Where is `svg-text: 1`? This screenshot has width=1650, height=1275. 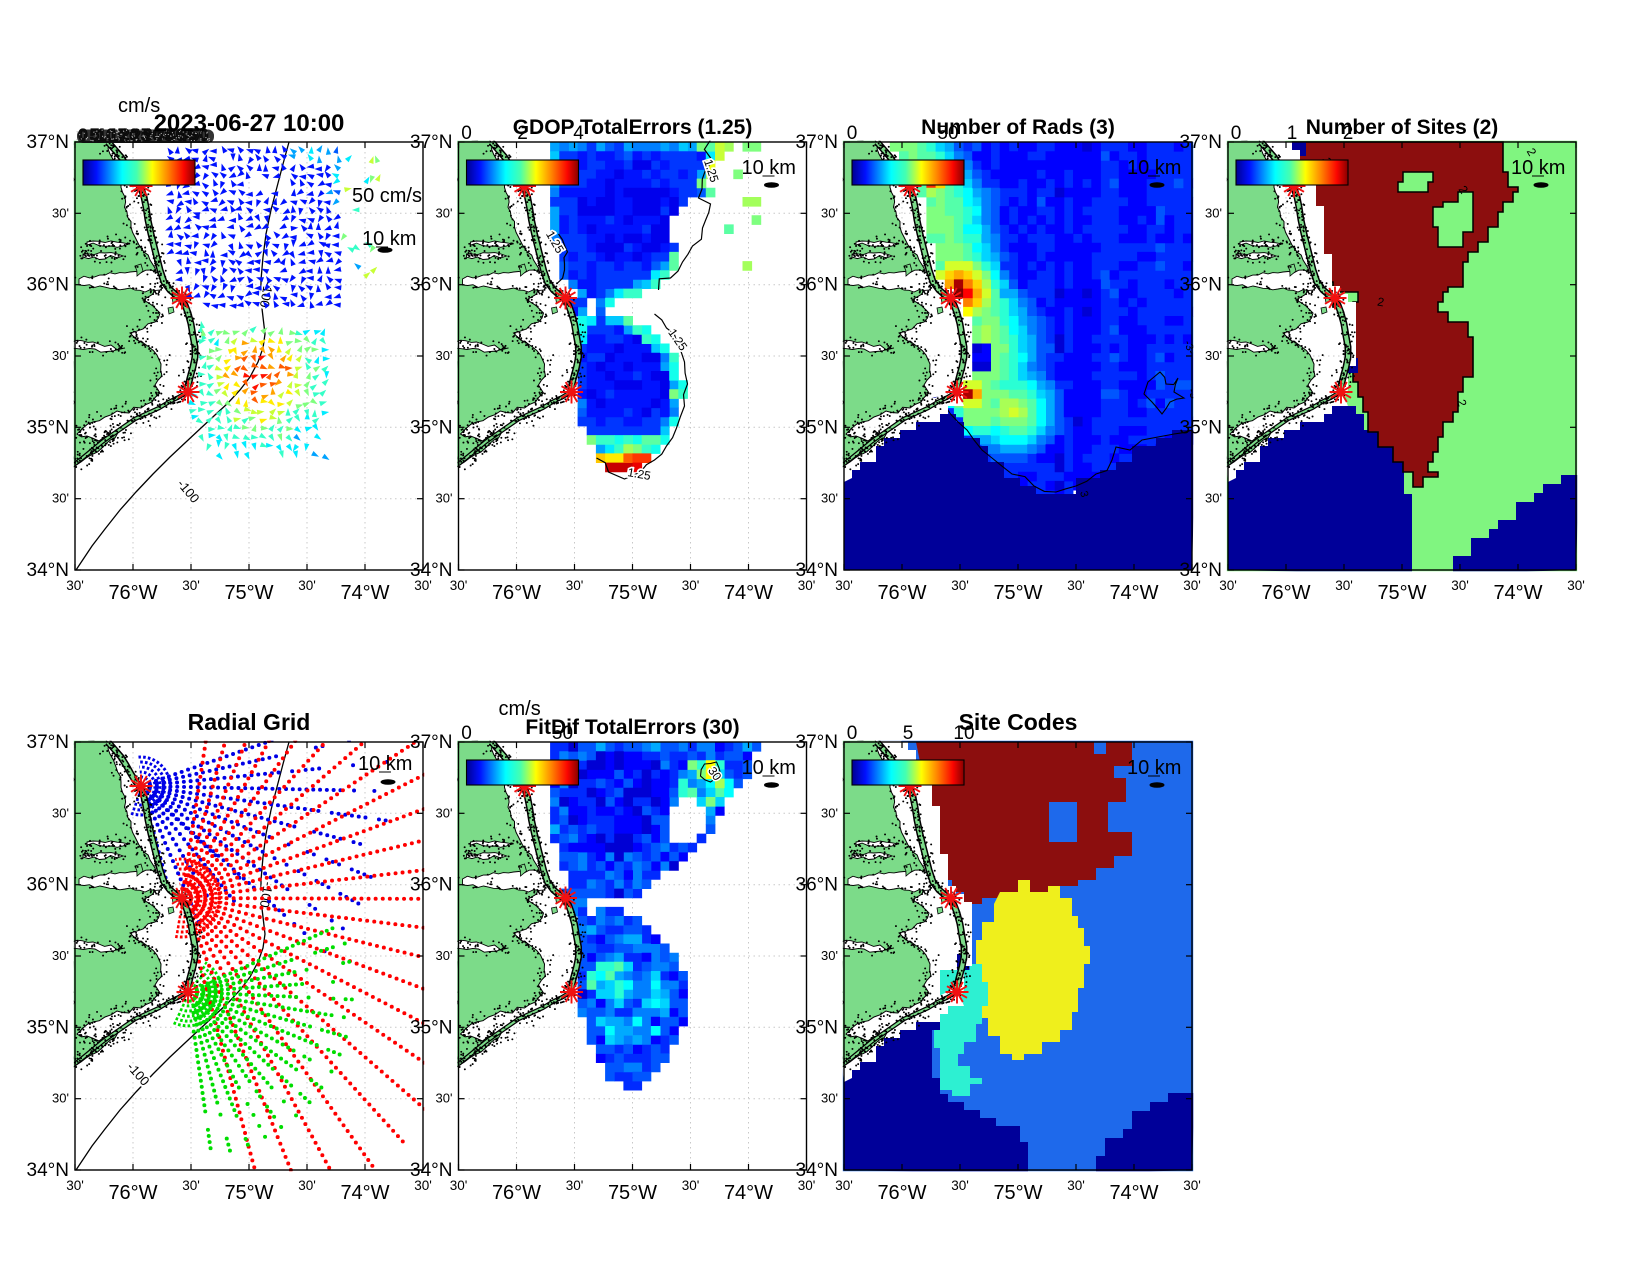
svg-text: 1 is located at coordinates (1292, 133).